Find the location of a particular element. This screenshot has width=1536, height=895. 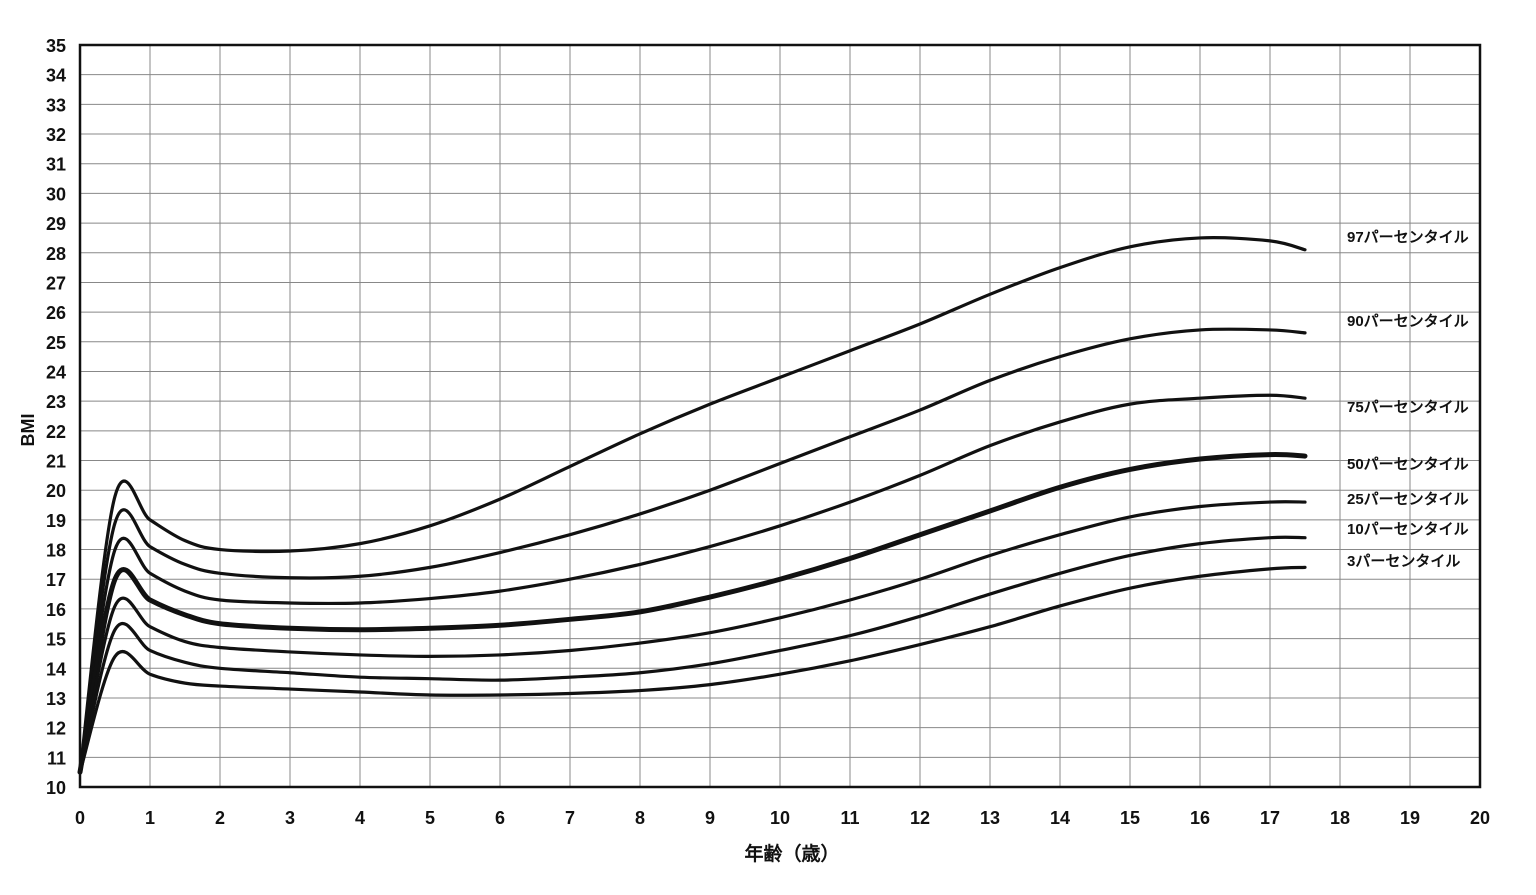

y-tick-label: 35 is located at coordinates (56, 46).